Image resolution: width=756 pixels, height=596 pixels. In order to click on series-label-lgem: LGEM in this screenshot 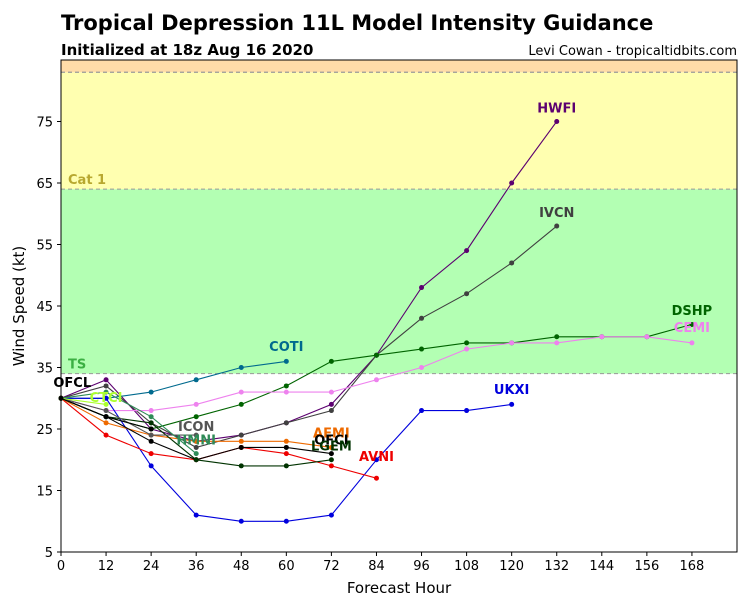, I will do `click(331, 447)`.